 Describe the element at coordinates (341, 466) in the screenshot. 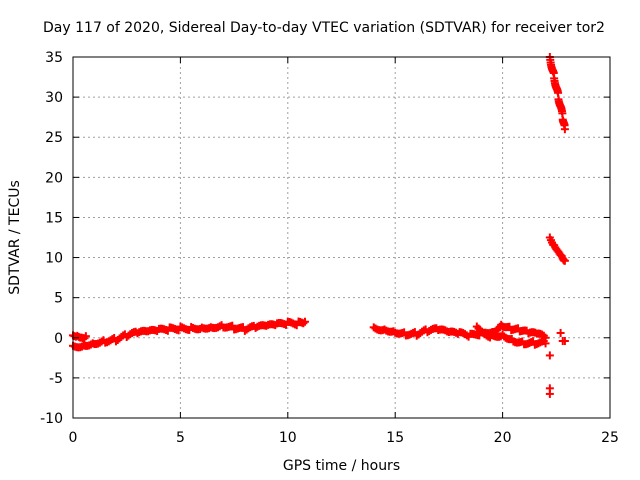

I see `x-axis-title: GPS time / hours` at that location.